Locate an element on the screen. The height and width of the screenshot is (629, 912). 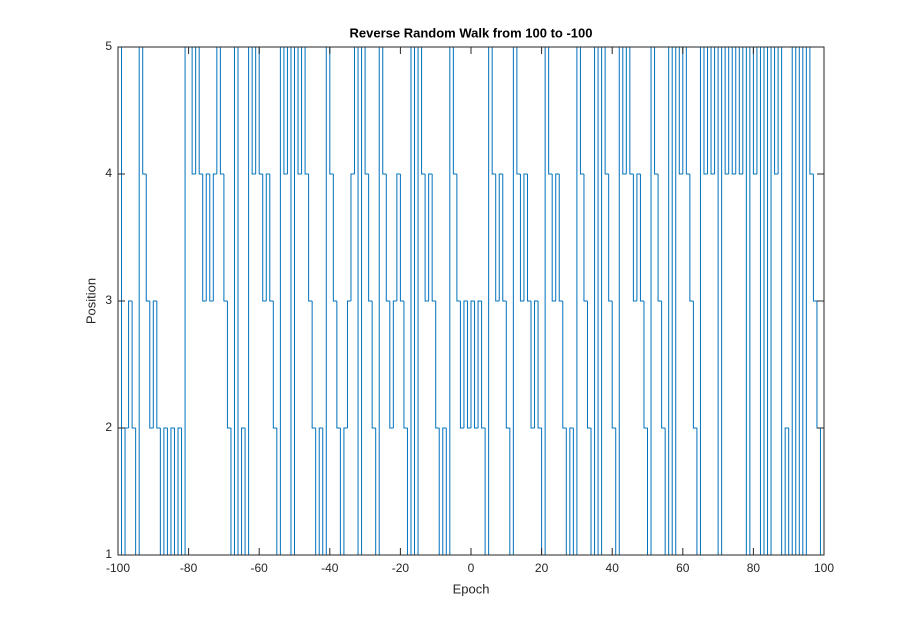
x-tick-label: 20 is located at coordinates (542, 568).